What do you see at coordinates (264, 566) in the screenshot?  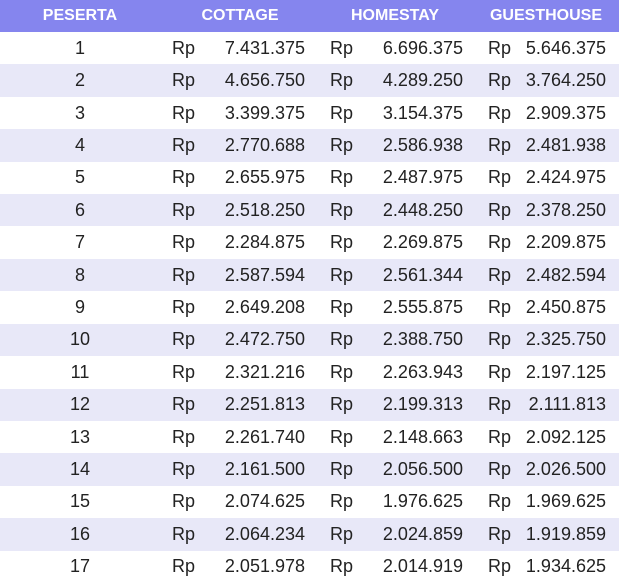 I see `price: 2.051.978` at bounding box center [264, 566].